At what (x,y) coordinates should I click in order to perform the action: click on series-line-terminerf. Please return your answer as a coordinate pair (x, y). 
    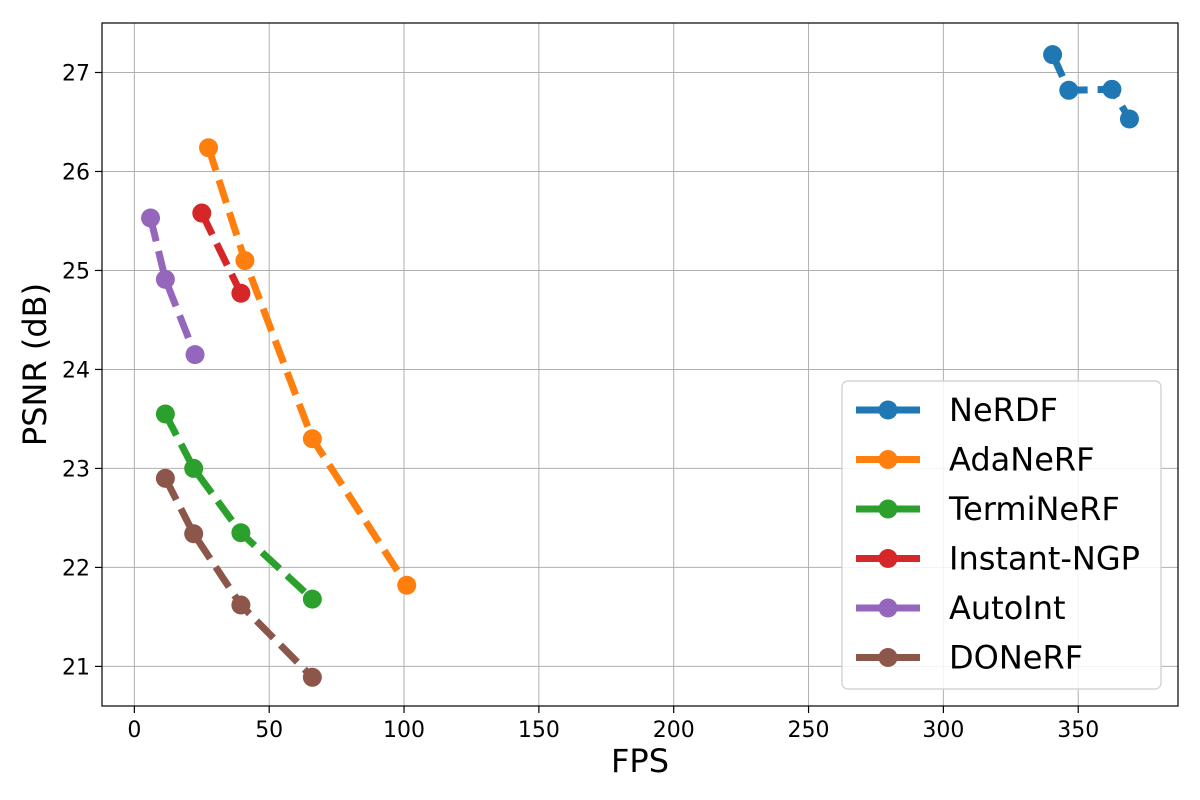
    Looking at the image, I should click on (238, 507).